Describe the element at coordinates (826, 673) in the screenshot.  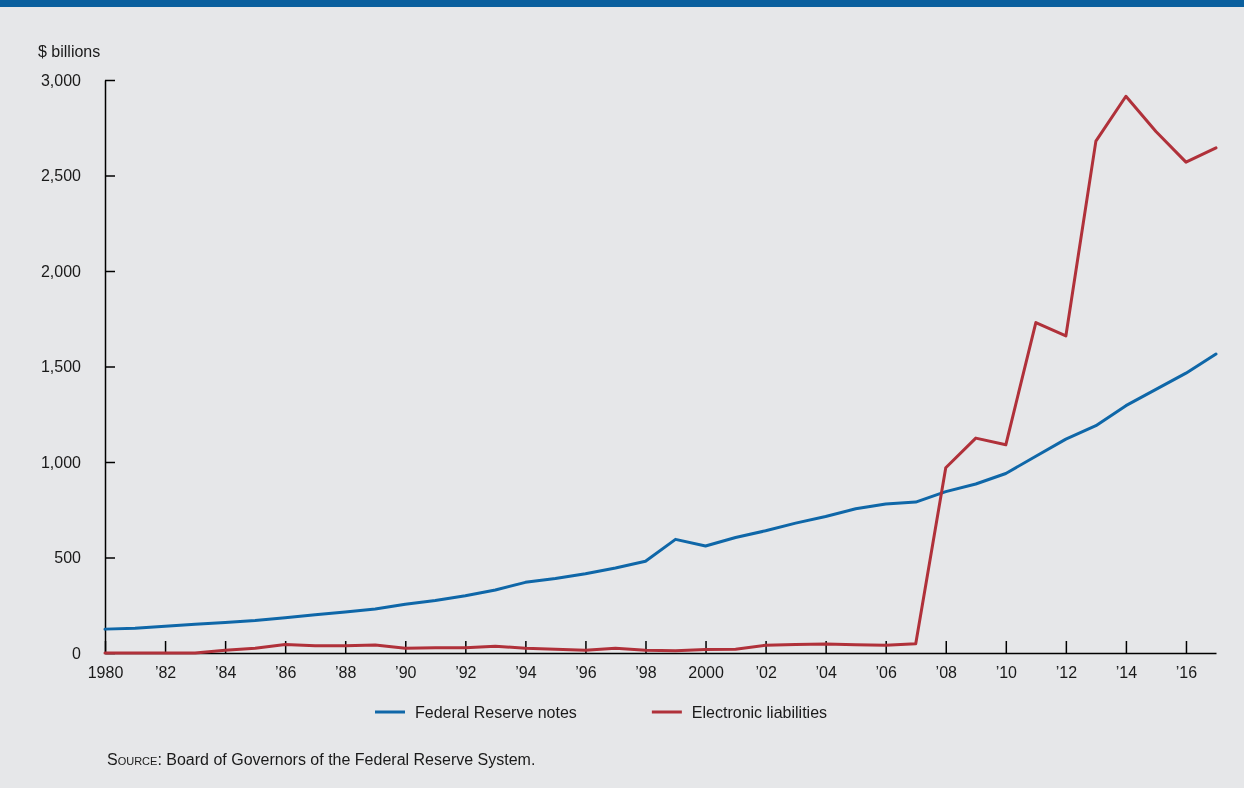
I see `x-tick-label: ’04` at that location.